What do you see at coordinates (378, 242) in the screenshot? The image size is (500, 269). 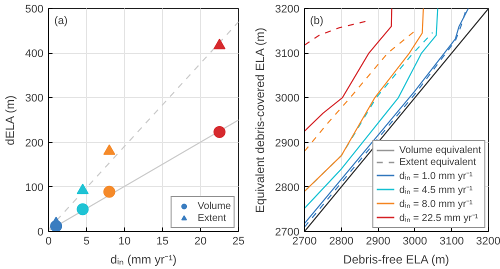 I see `x-tick-label: 2900` at bounding box center [378, 242].